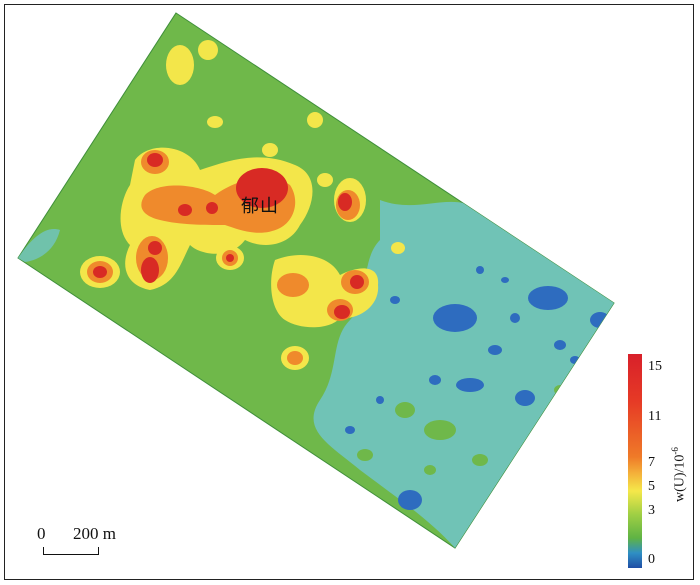  I want to click on legend-tick-11: 11, so click(655, 416).